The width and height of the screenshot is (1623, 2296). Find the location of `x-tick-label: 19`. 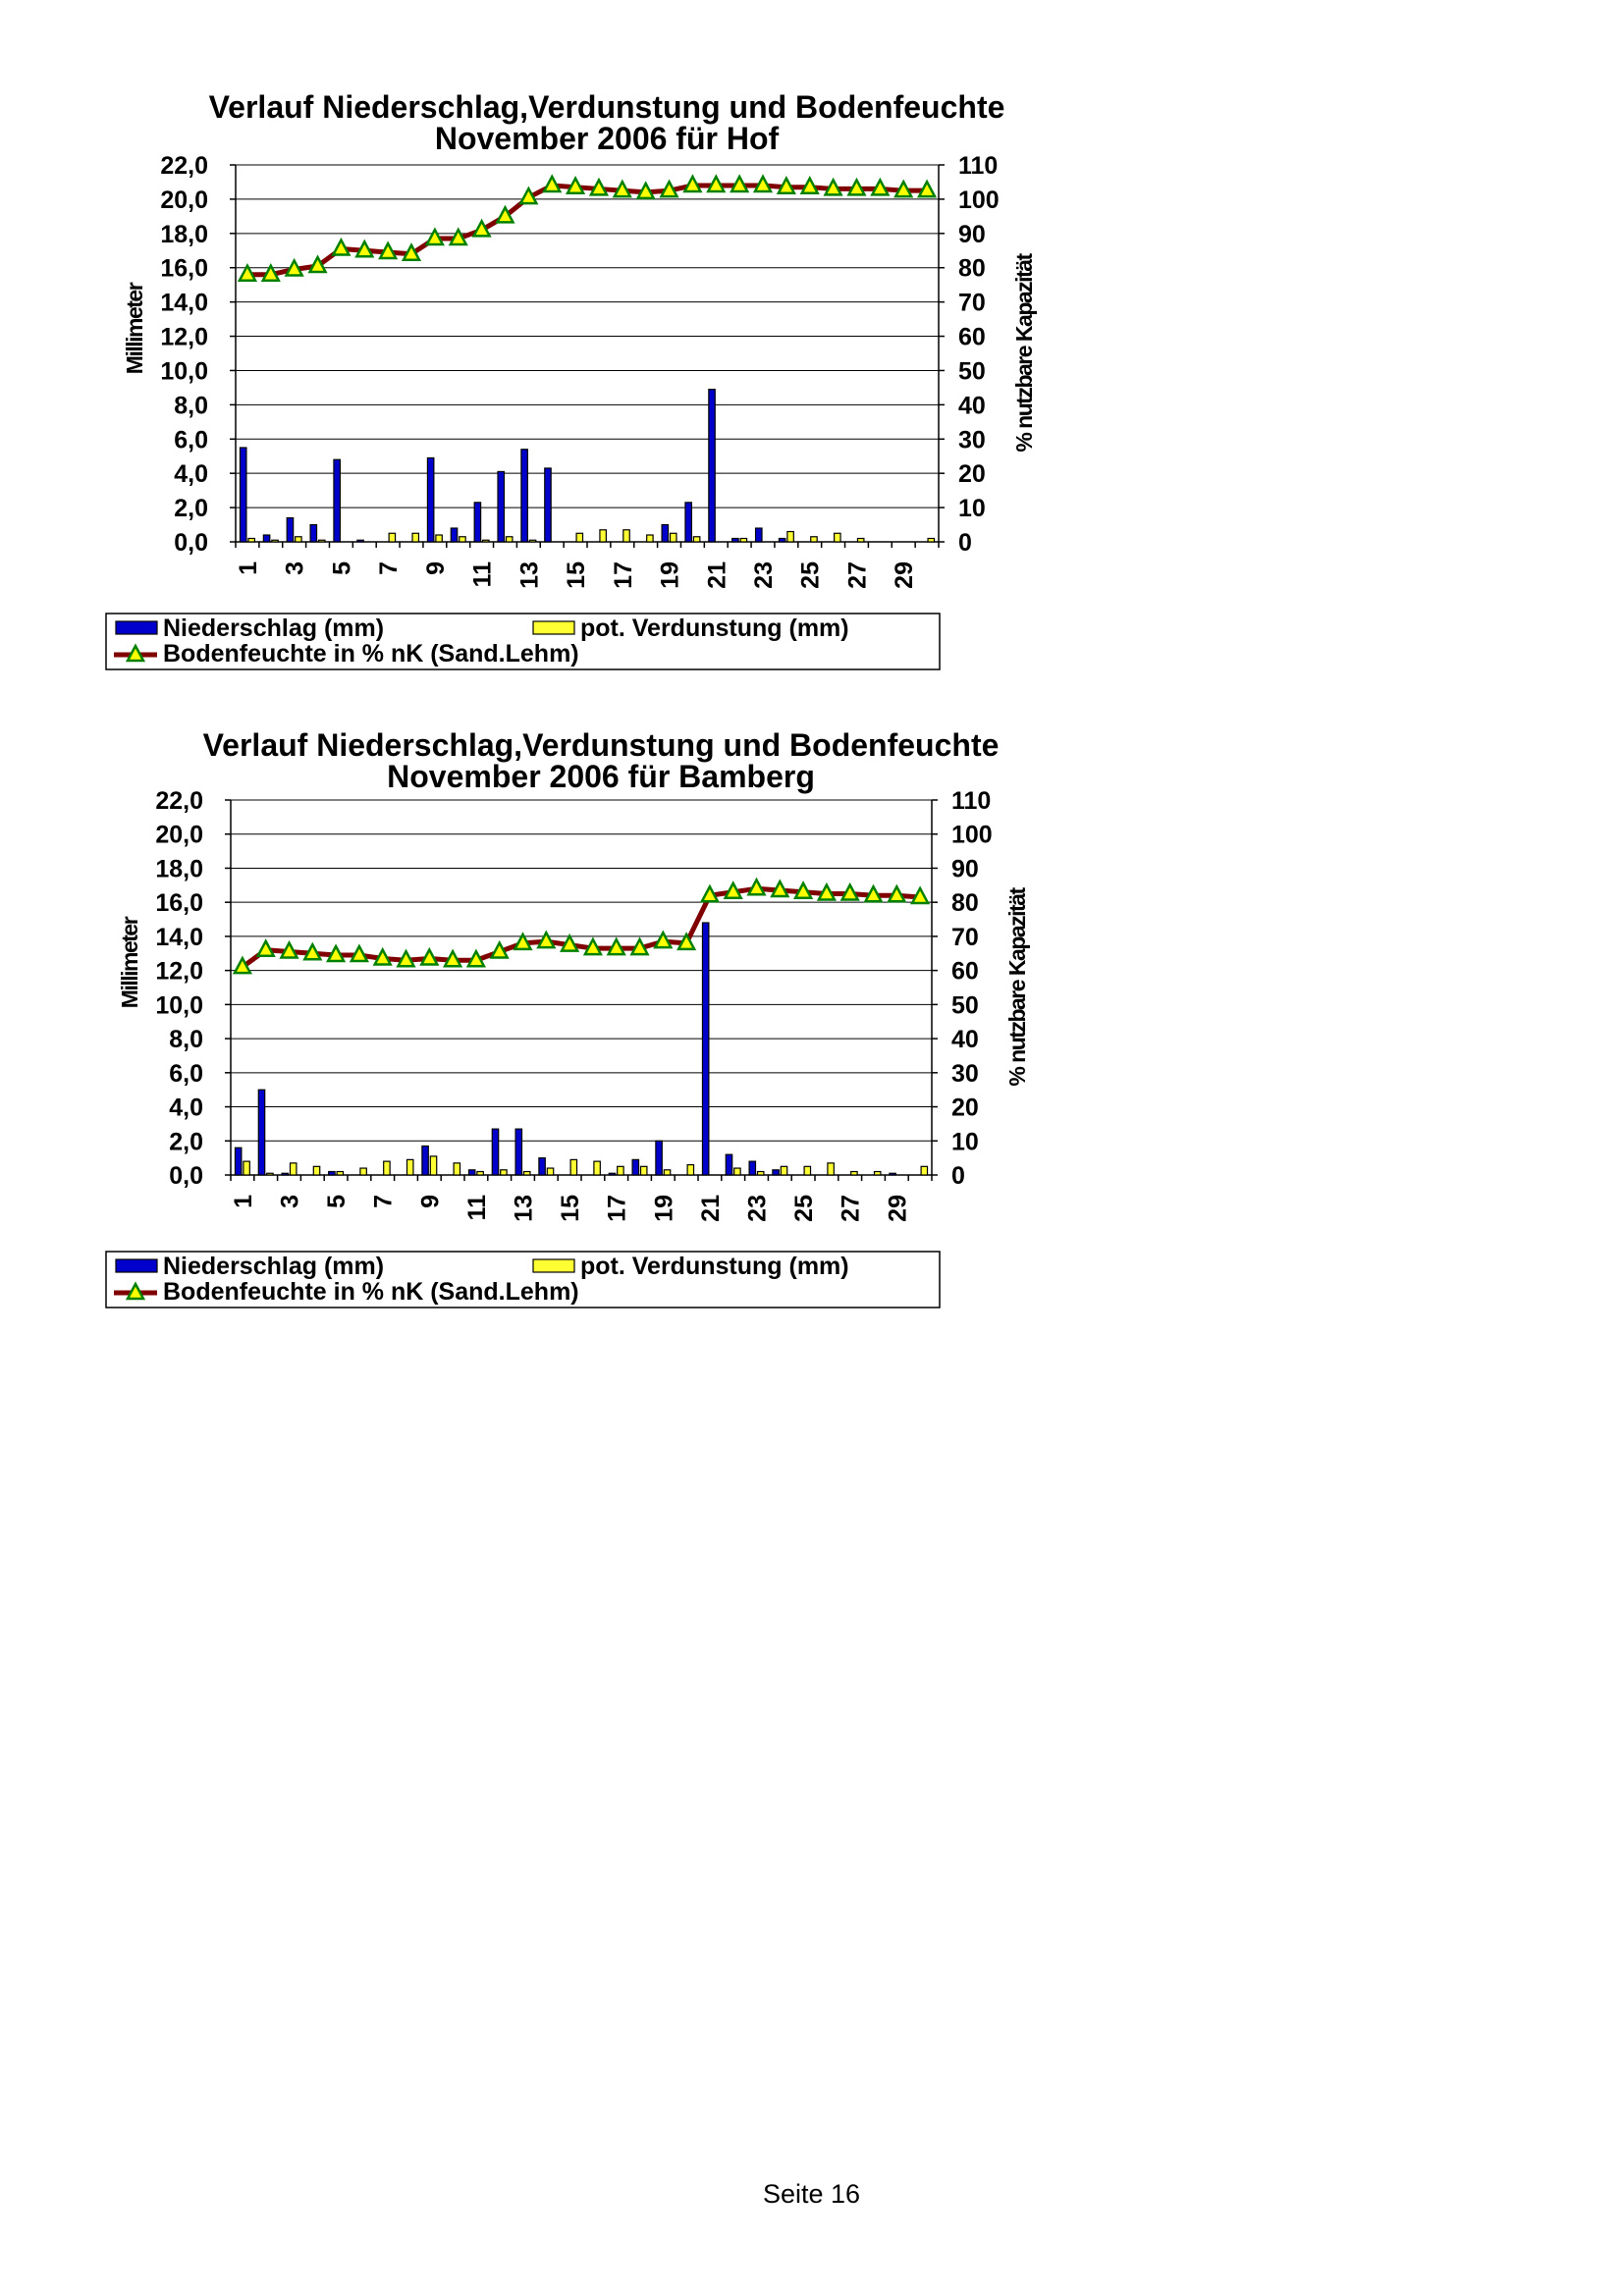

x-tick-label: 19 is located at coordinates (670, 575).